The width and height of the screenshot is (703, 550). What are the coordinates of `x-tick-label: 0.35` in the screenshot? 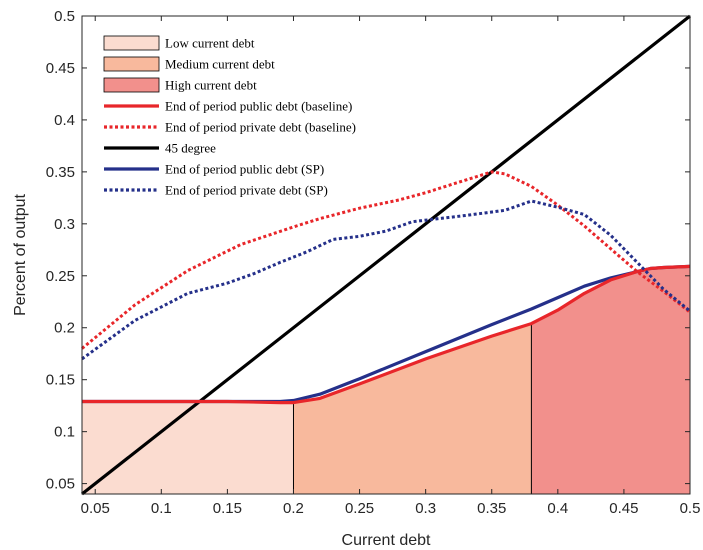 It's located at (491, 508).